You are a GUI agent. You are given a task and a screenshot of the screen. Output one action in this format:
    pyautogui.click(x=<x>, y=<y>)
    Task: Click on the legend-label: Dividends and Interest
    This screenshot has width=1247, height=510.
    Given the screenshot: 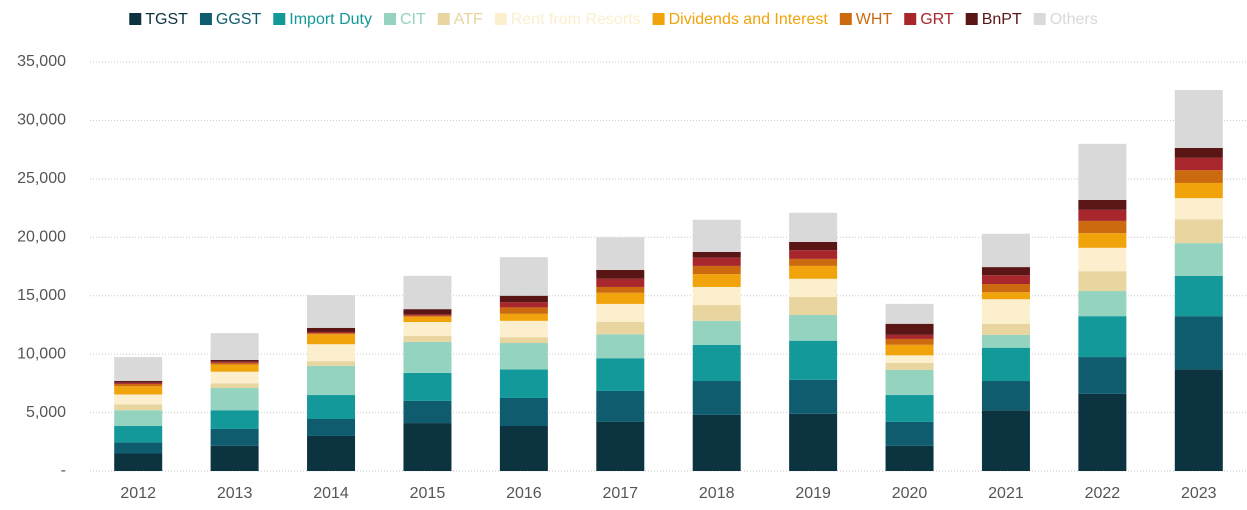 What is the action you would take?
    pyautogui.click(x=749, y=19)
    